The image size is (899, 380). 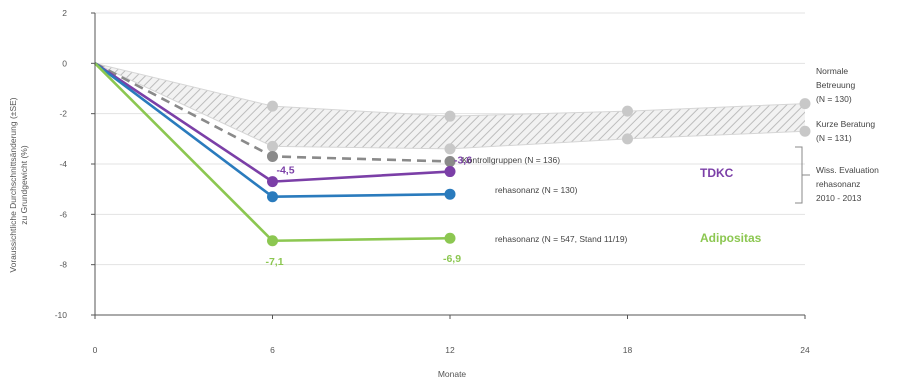 What do you see at coordinates (272, 350) in the screenshot?
I see `x-tick-label-6: 6` at bounding box center [272, 350].